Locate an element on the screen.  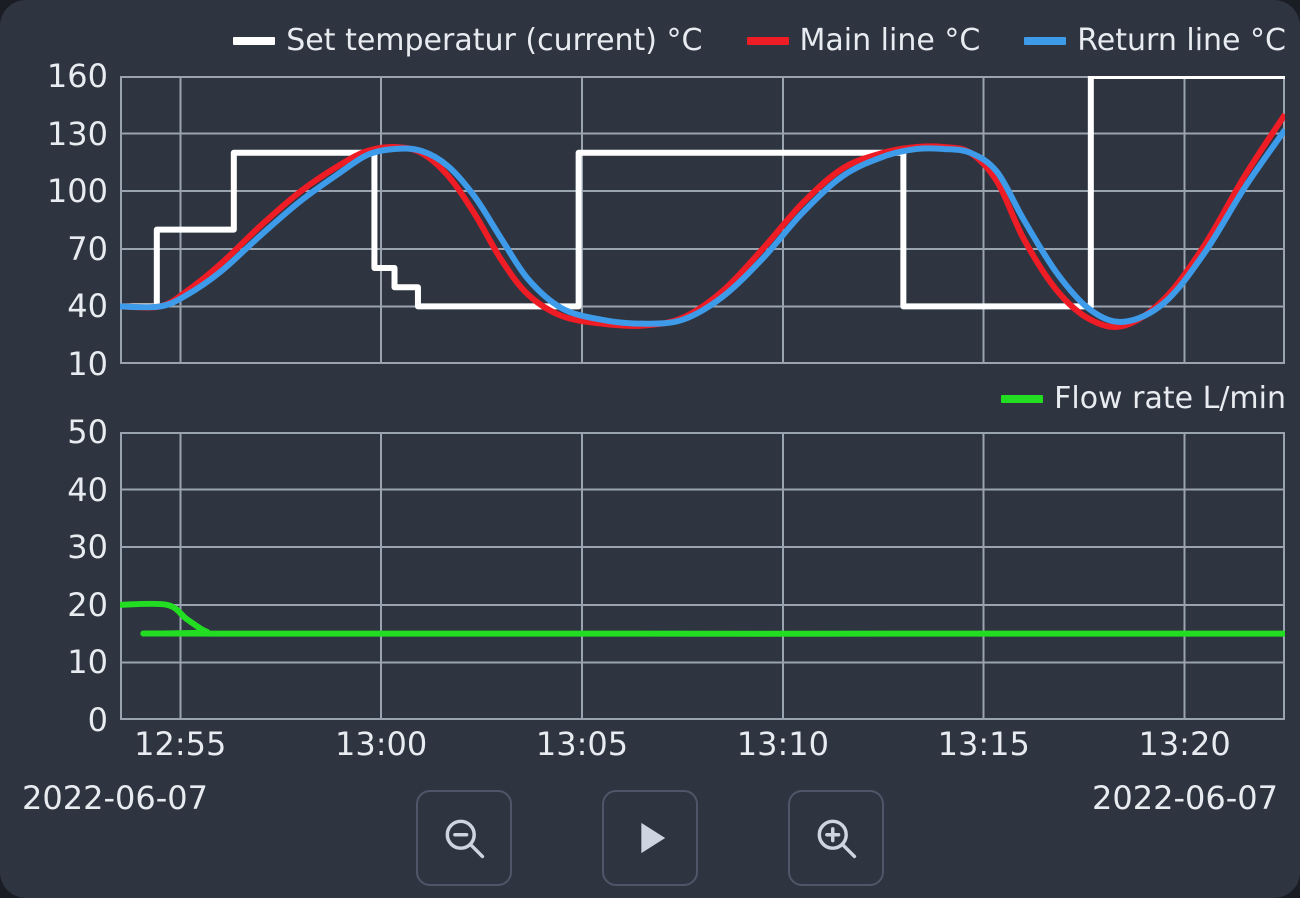
legend-label-set-temperature: Set temperatur (current) °C is located at coordinates (494, 40).